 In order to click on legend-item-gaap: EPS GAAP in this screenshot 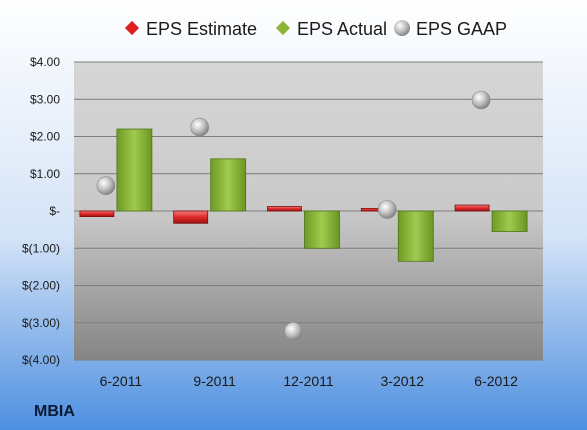, I will do `click(450, 29)`.